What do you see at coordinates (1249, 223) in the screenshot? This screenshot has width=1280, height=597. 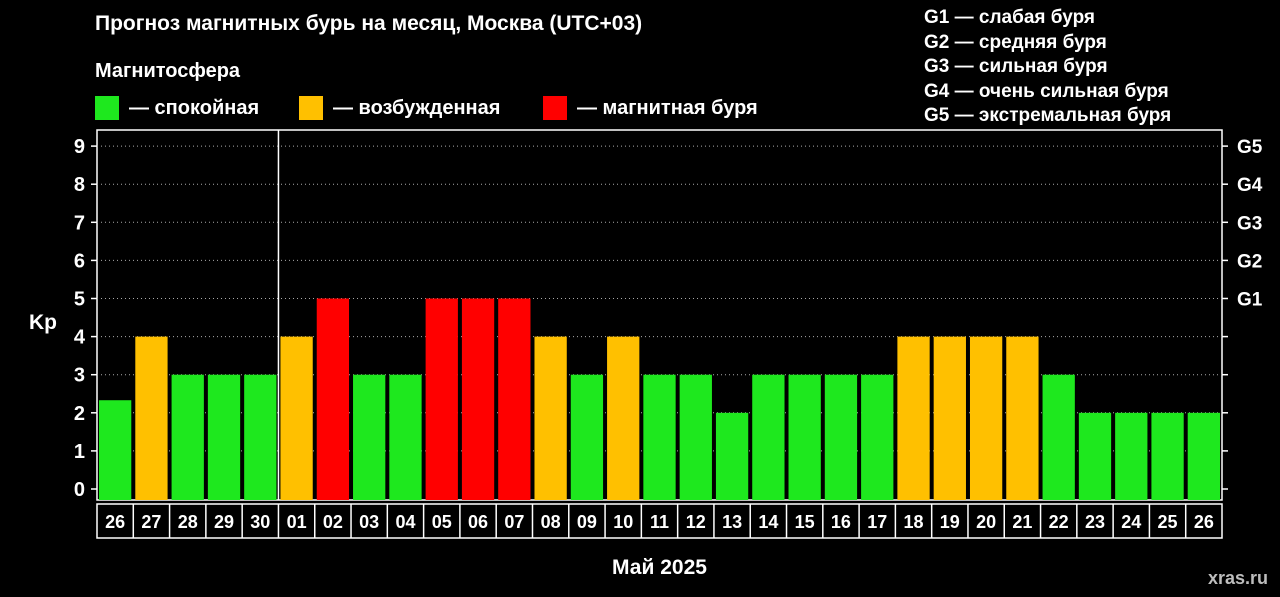 I see `right-tick-label: G3` at bounding box center [1249, 223].